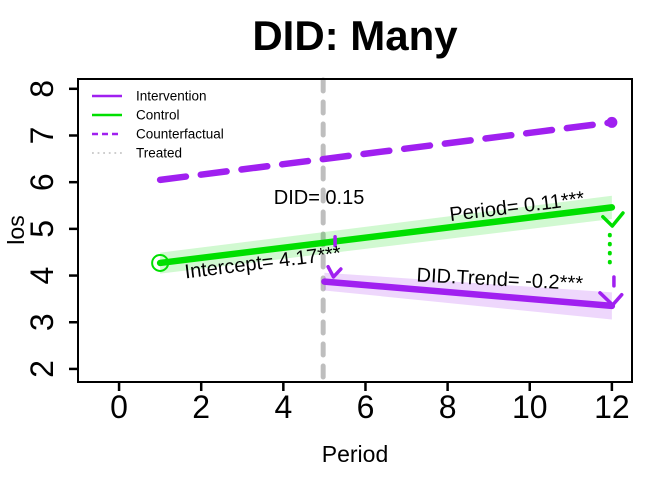 The image size is (672, 480). Describe the element at coordinates (612, 407) in the screenshot. I see `x-tick-label: 12` at that location.